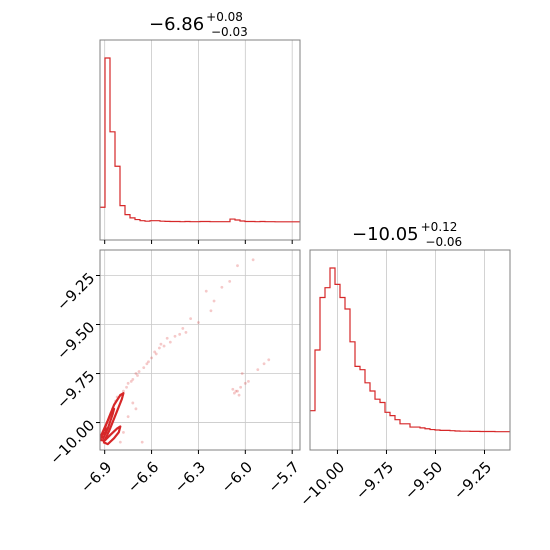  I want to click on axes-frame-bottom-right, so click(410, 350).